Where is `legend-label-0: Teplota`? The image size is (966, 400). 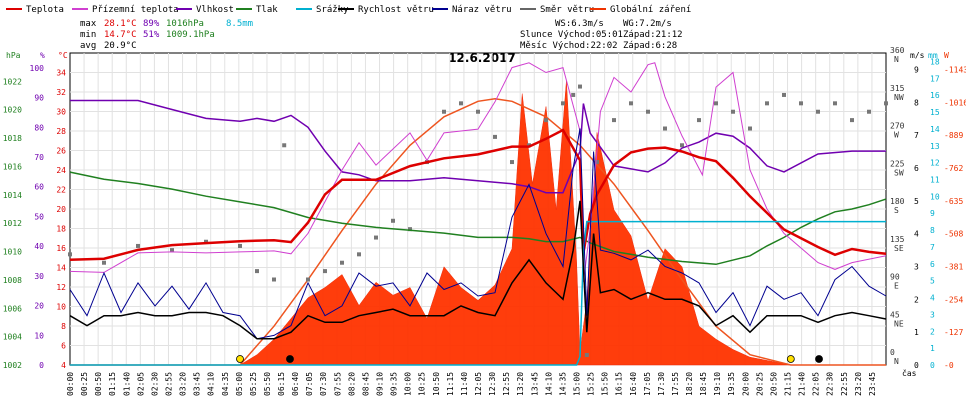
legend-label-0: Teplota is located at coordinates (45, 10).